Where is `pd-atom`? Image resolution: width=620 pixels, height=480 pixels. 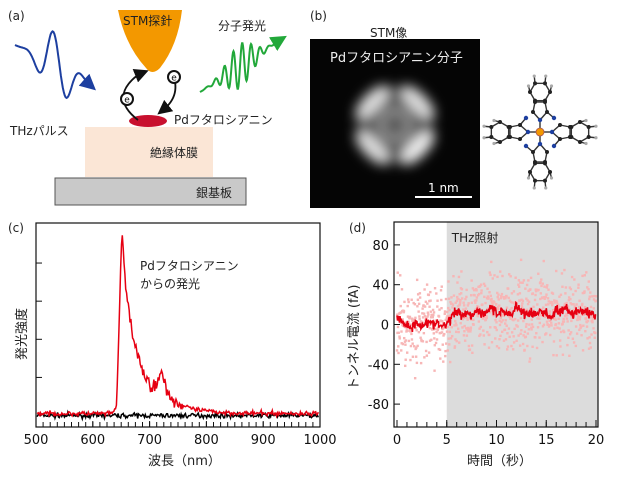 pd-atom is located at coordinates (540, 132).